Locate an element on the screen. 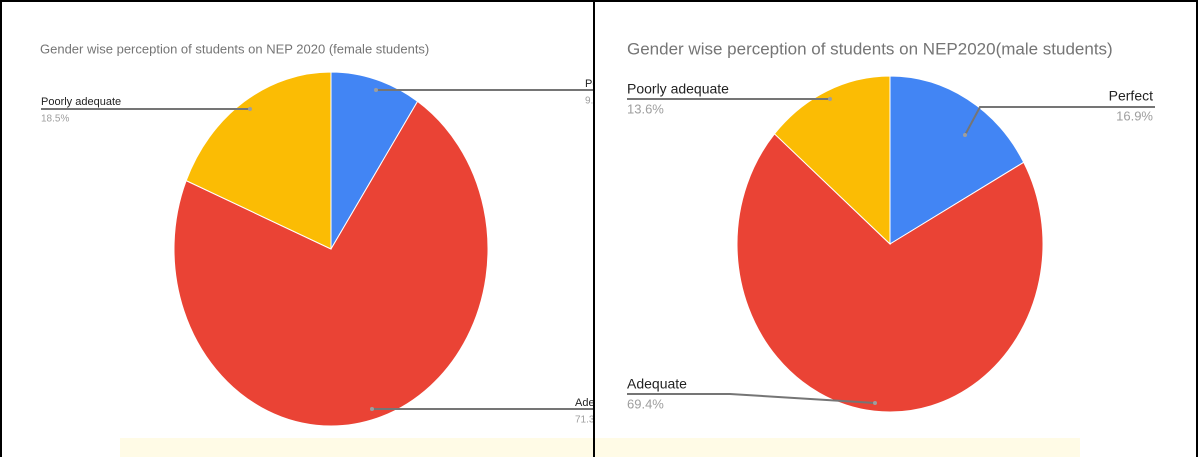 This screenshot has width=1201, height=457. slice-label: Adequate is located at coordinates (657, 384).